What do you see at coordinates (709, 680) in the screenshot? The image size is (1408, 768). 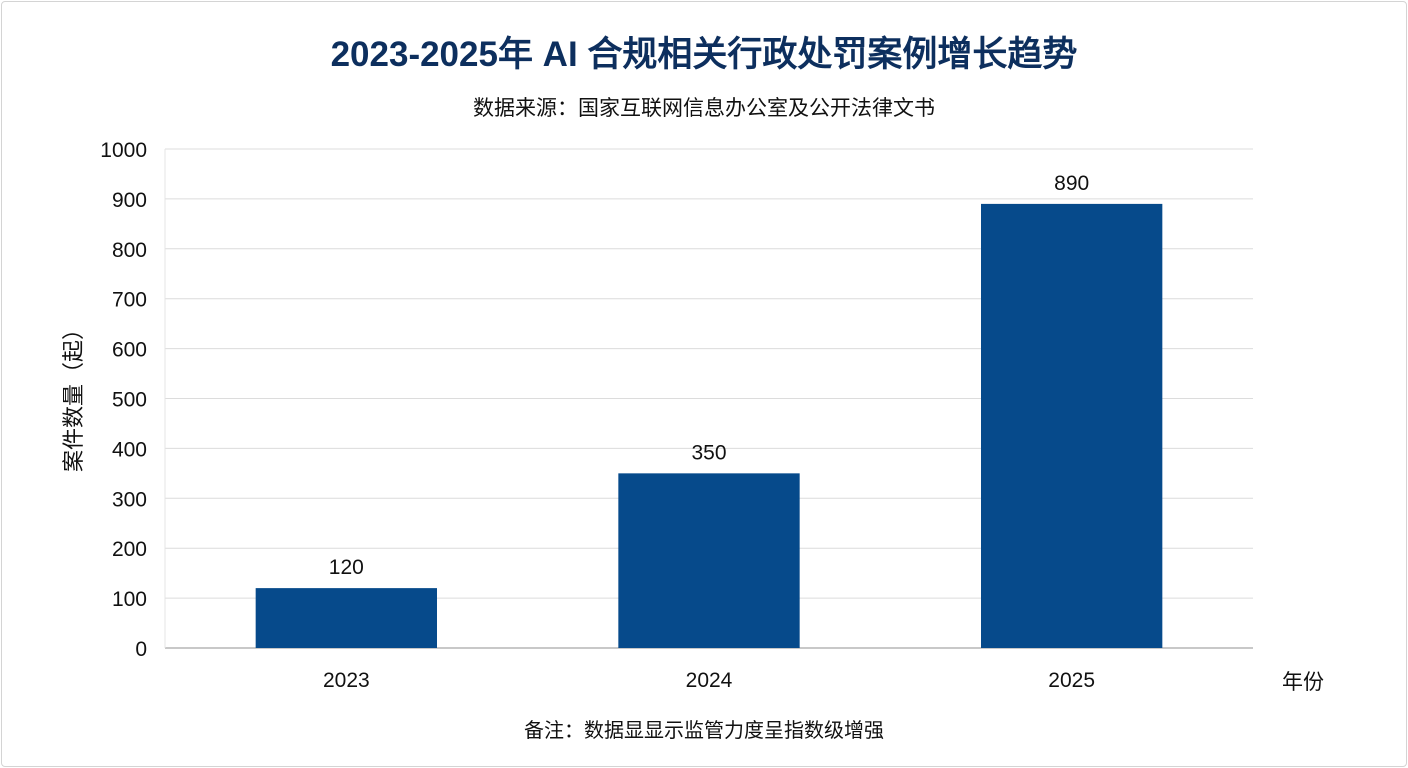 I see `x-tick-label: 2024` at bounding box center [709, 680].